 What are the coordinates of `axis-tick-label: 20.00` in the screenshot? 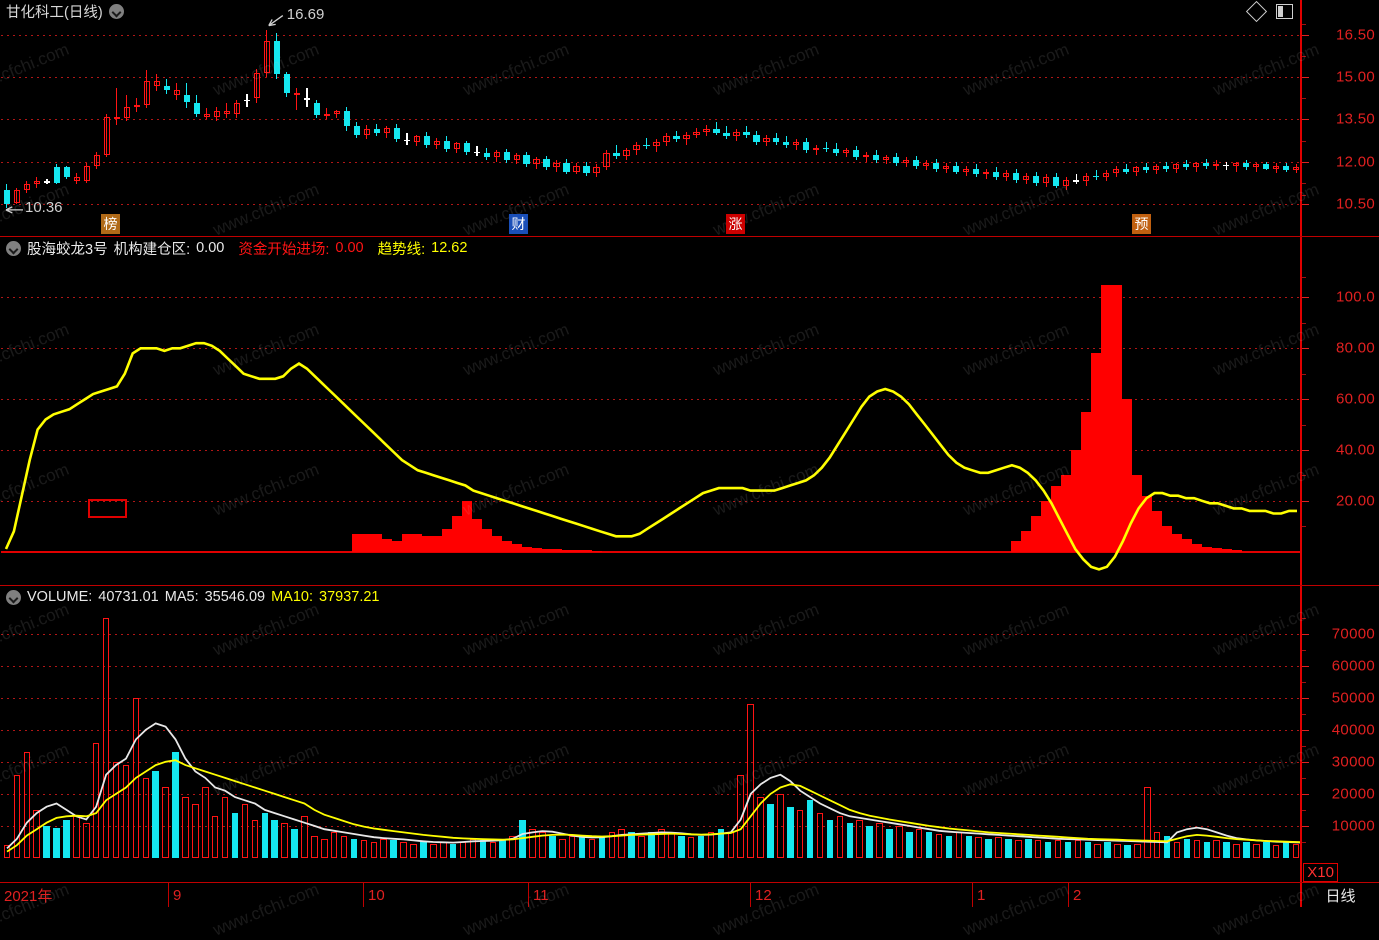 It's located at (1355, 501).